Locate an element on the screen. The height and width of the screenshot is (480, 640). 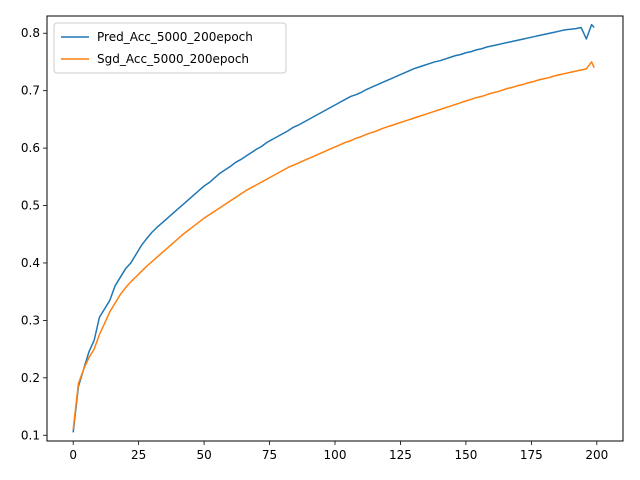
x-tick-label: 50 is located at coordinates (203, 455).